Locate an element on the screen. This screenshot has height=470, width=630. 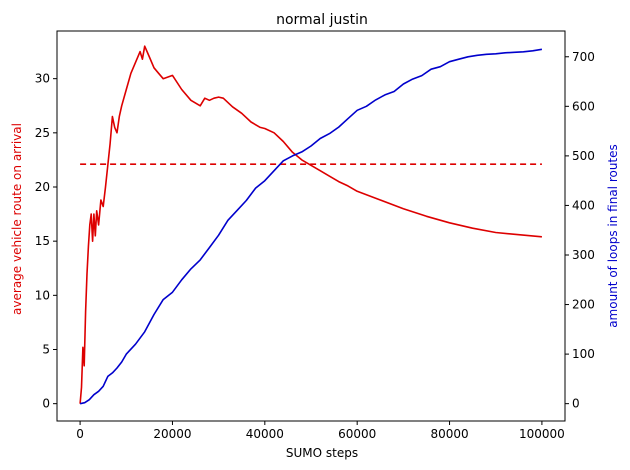
y-left-tick-label: 20 is located at coordinates (42, 187).